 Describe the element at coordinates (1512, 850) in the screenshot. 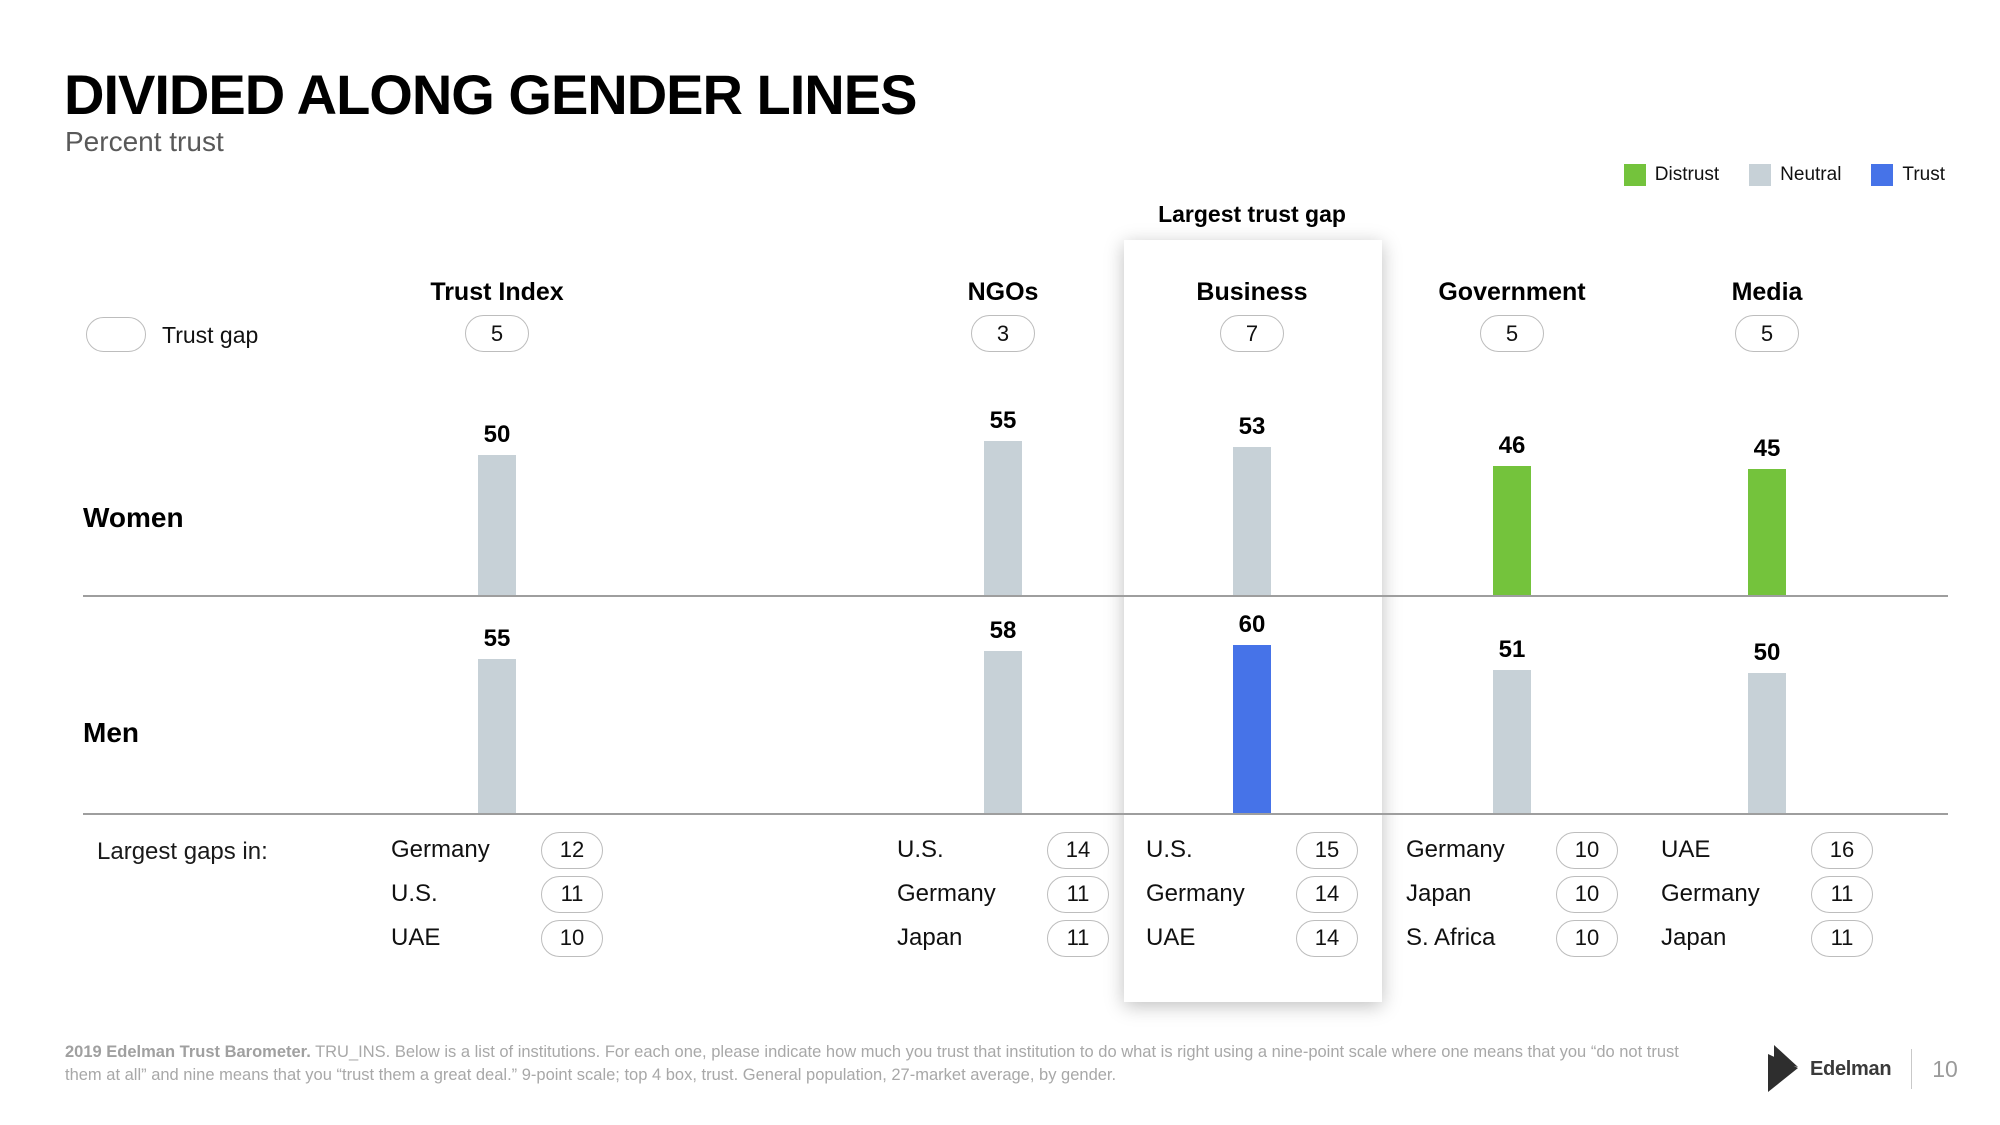

I see `largest-gap-row: Germany 10` at that location.